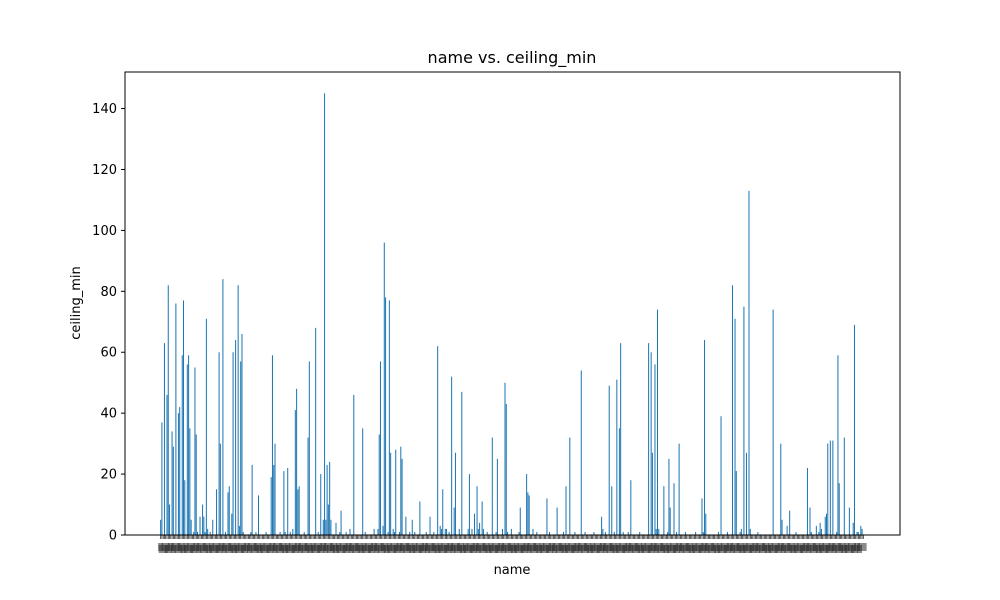 This screenshot has height=600, width=1000. Describe the element at coordinates (108, 475) in the screenshot. I see `y-tick-label: 20` at that location.